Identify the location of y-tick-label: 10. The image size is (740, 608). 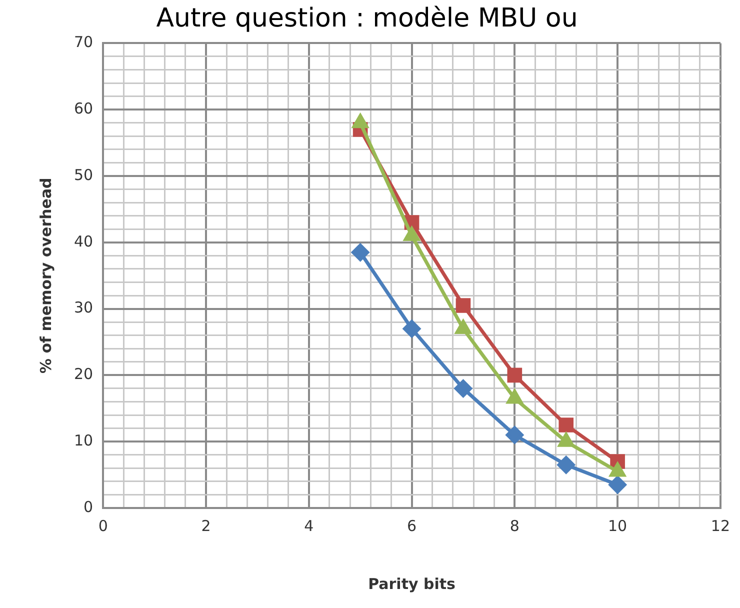
(84, 440).